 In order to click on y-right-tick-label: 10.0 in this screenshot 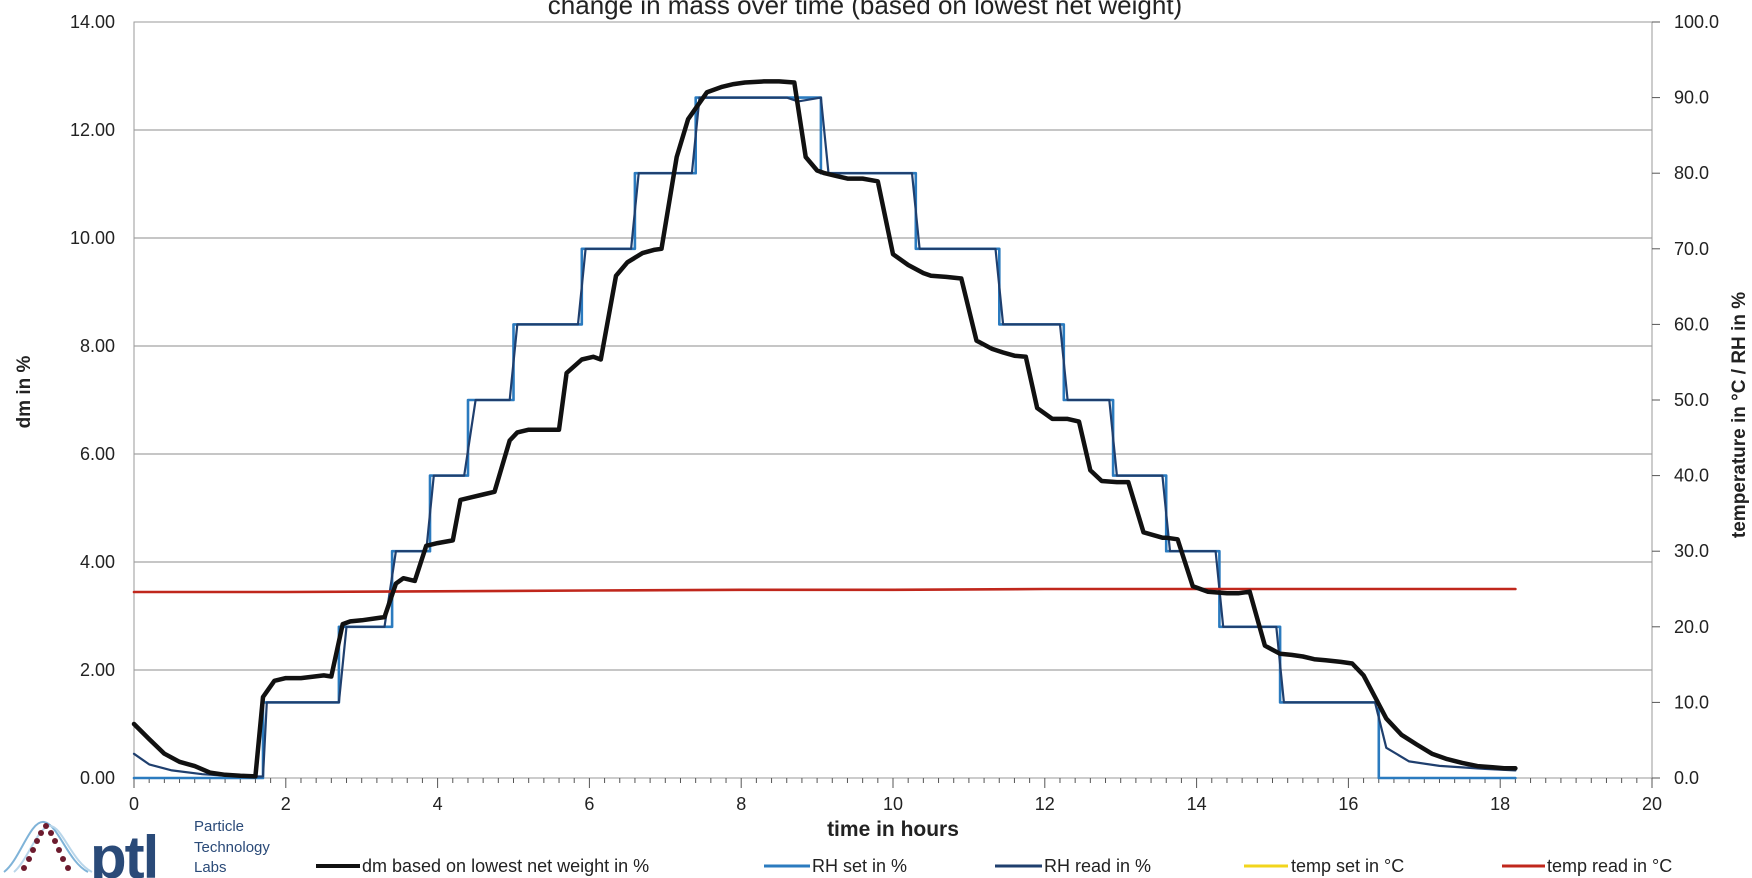, I will do `click(1691, 702)`.